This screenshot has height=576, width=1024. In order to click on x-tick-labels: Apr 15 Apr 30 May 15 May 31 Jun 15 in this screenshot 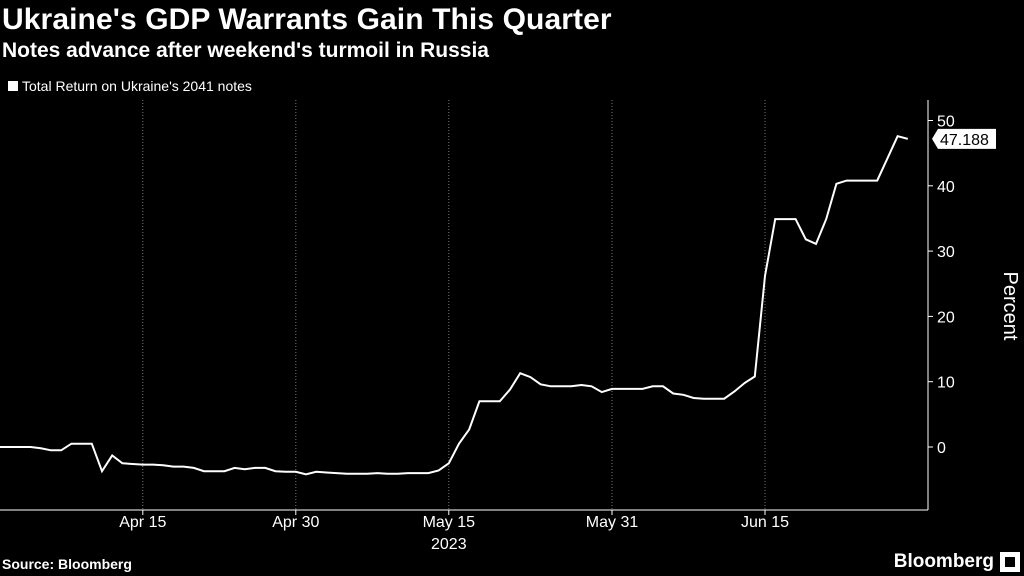, I will do `click(454, 522)`.